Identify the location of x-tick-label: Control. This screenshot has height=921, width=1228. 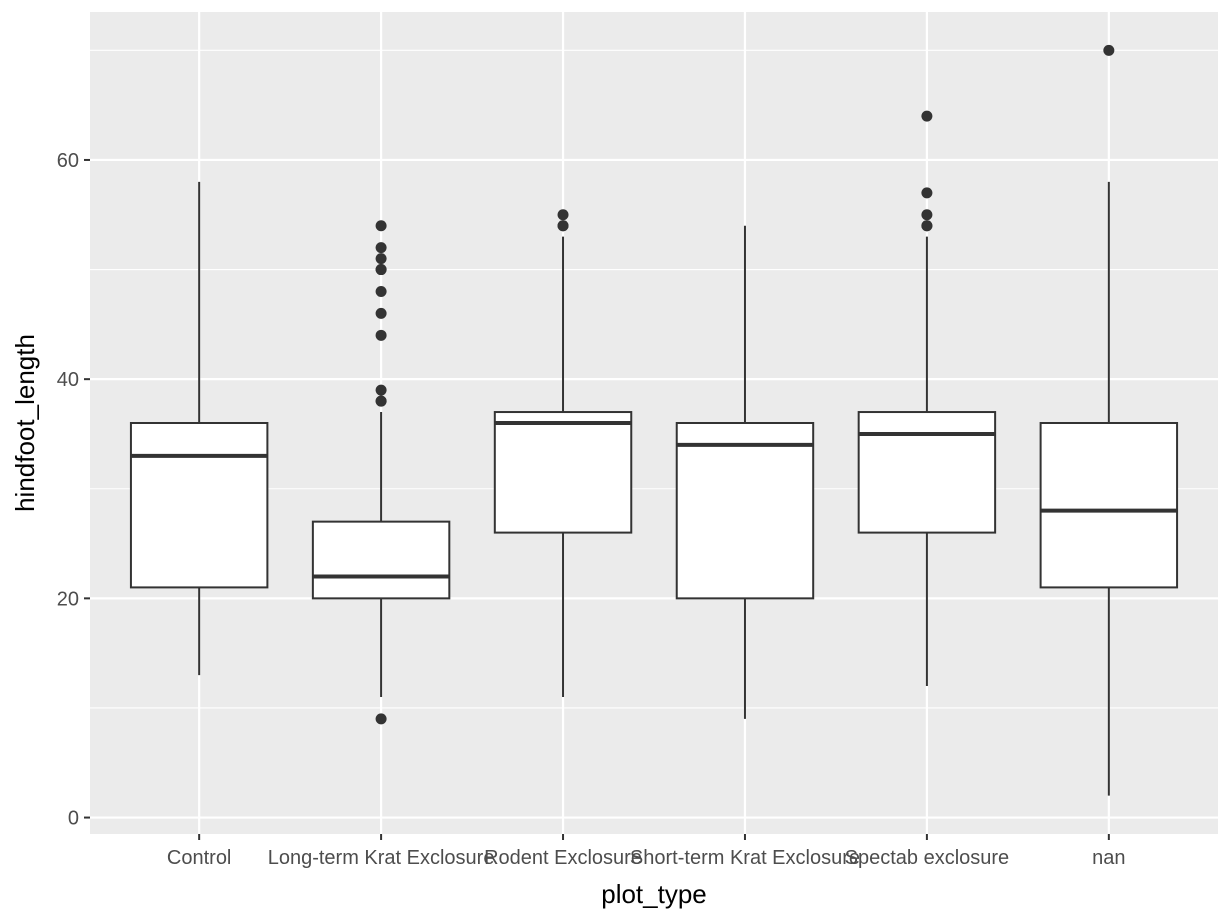
(199, 858).